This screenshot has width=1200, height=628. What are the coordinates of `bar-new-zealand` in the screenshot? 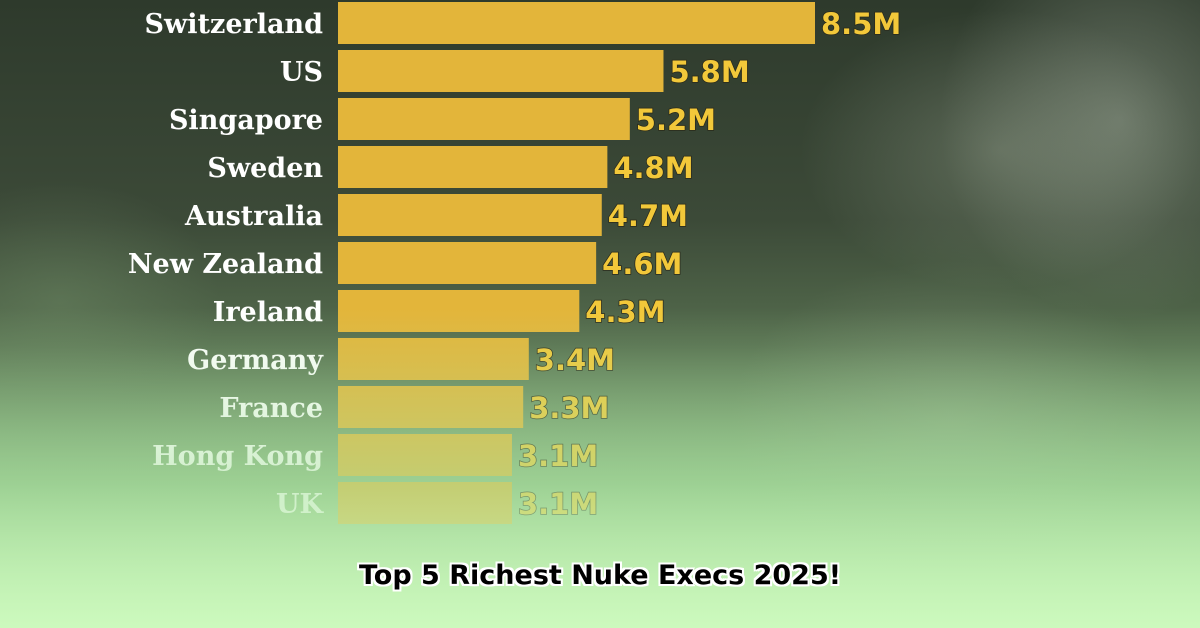 It's located at (467, 263).